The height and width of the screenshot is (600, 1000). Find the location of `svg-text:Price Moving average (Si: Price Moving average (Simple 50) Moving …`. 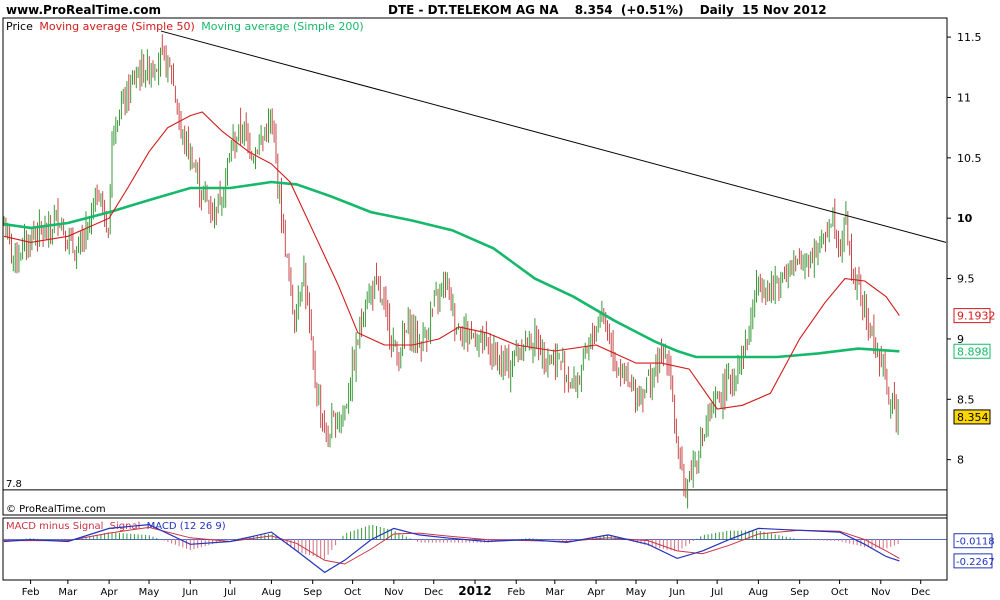

svg-text:Price Moving average (Si: Price Moving average (Simple 50) Moving … is located at coordinates (185, 26).